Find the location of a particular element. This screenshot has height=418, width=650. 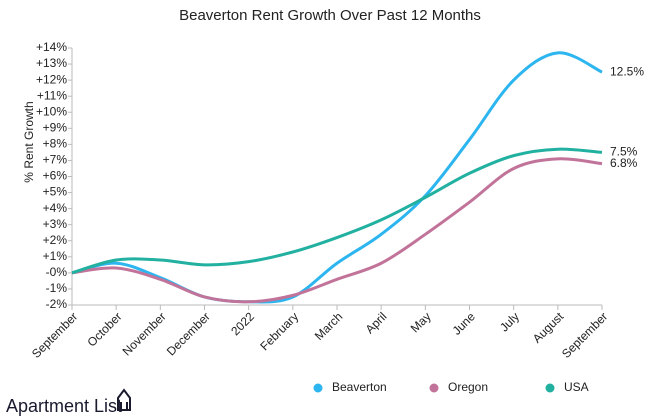

y-tick-label: +2% is located at coordinates (55, 240).